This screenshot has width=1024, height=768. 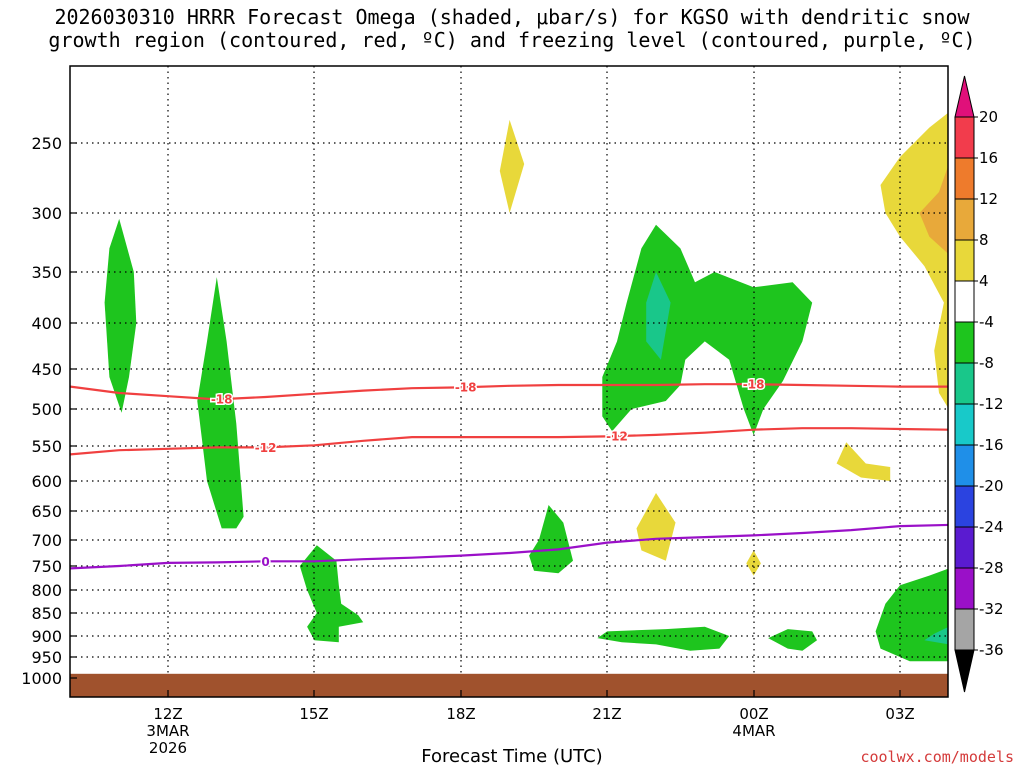 What do you see at coordinates (46, 613) in the screenshot?
I see `y-tick-label-850: 850` at bounding box center [46, 613].